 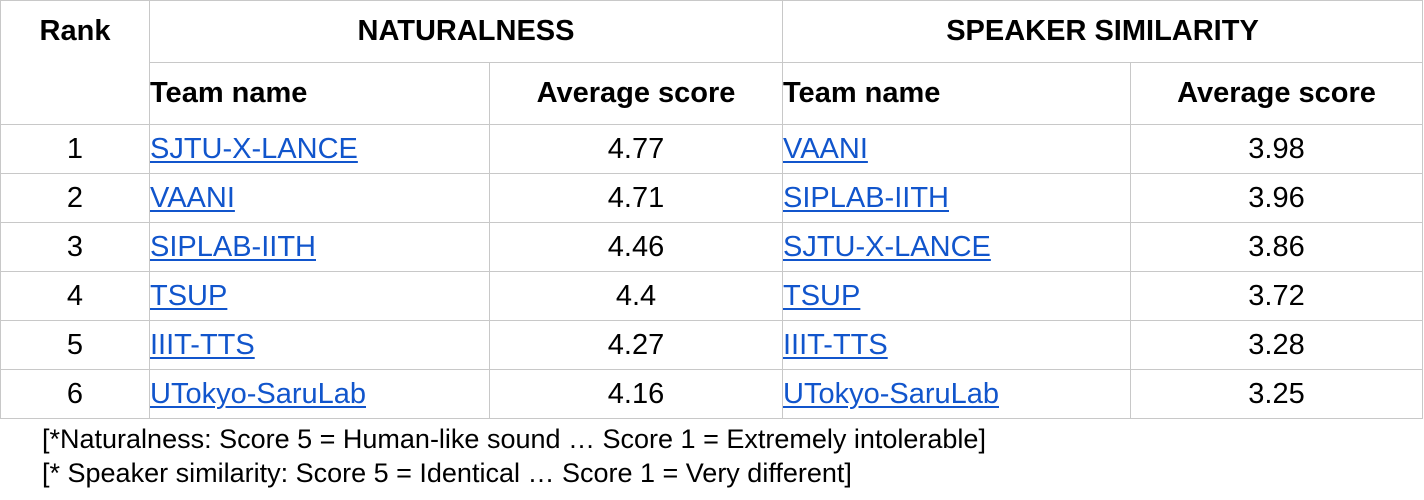 I want to click on naturalness-score-cell: 4.46, so click(x=636, y=247).